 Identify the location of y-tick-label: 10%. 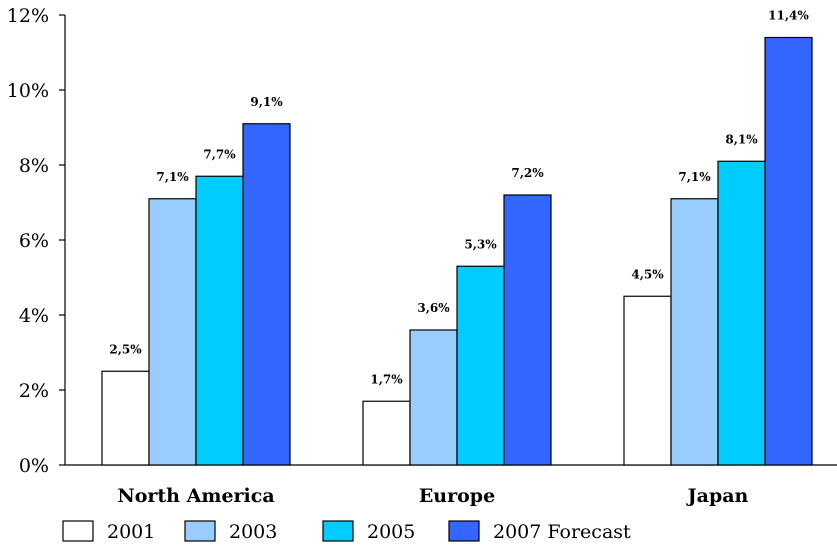
(28, 91).